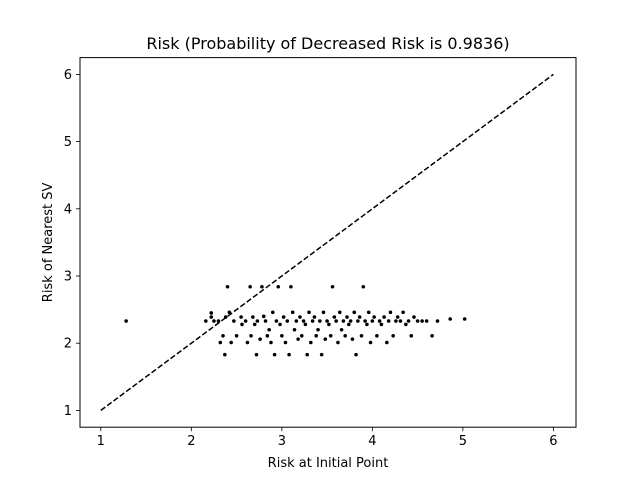 The image size is (640, 480). I want to click on y-tick-label: 4, so click(68, 209).